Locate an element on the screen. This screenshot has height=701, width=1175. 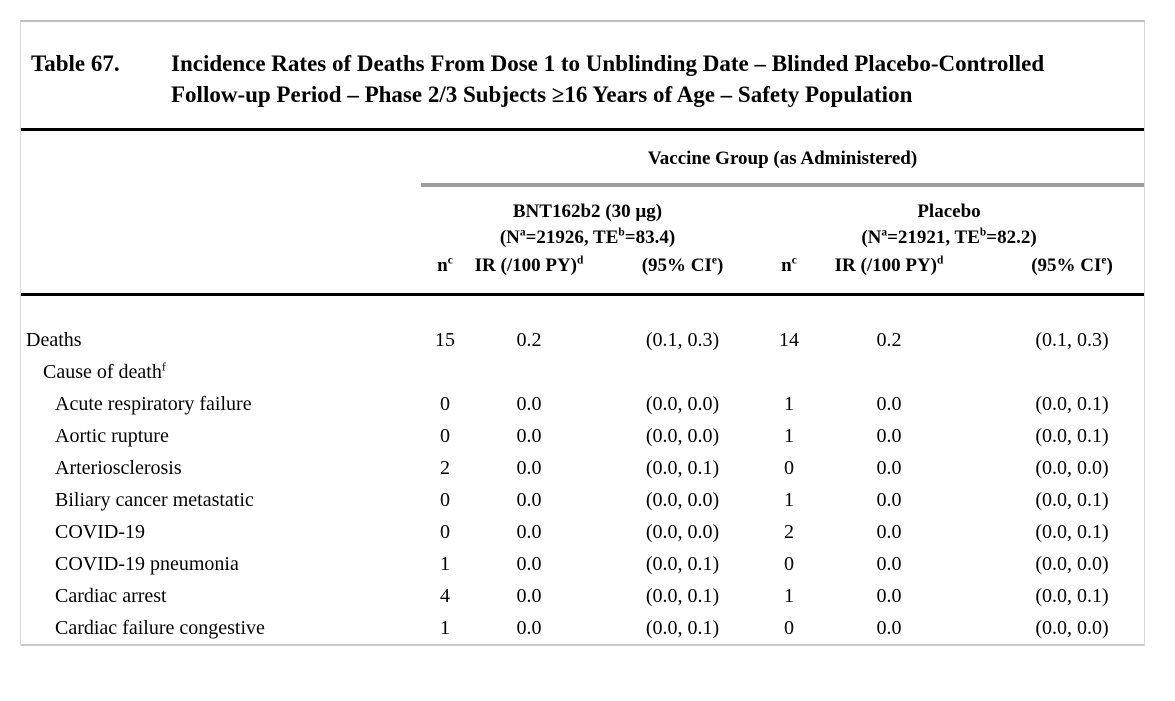
cell-n-bnt162b2: 4 is located at coordinates (445, 596).